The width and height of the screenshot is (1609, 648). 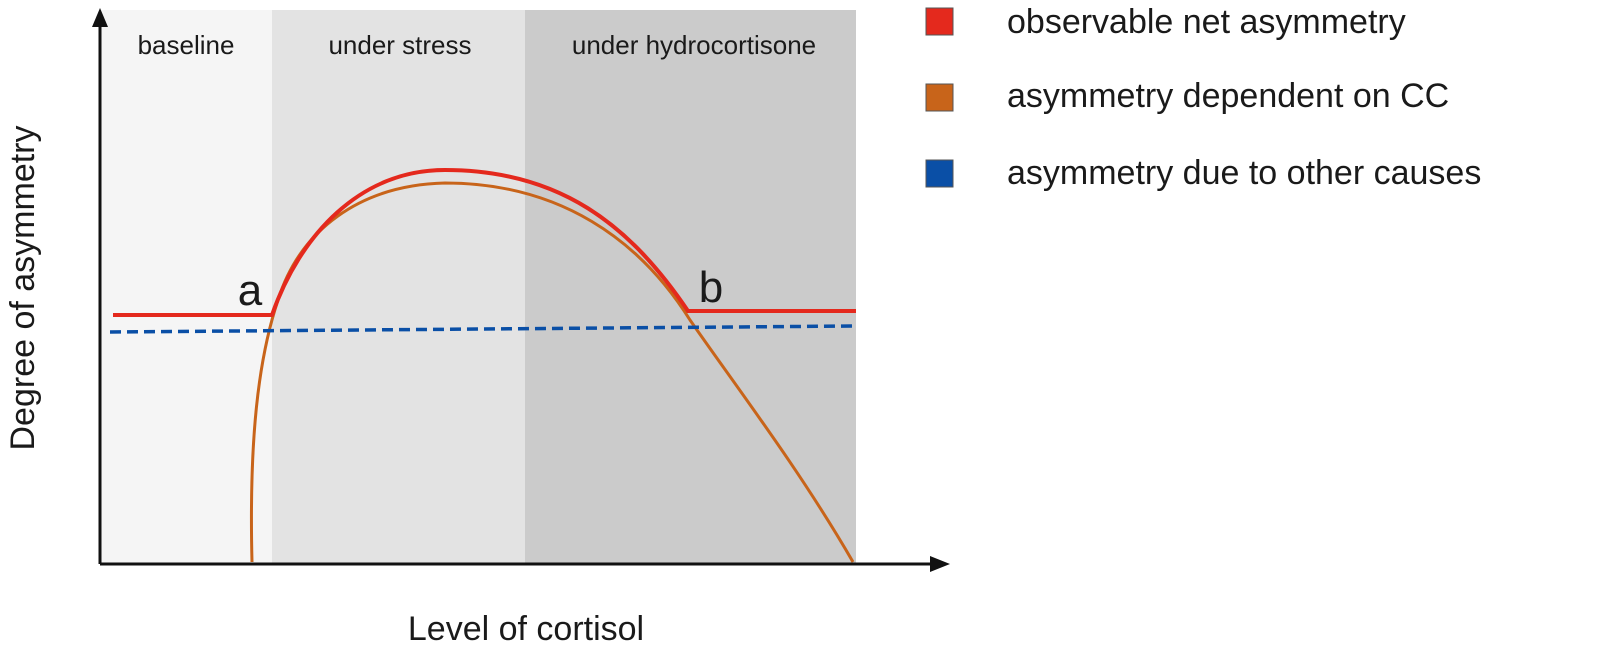 What do you see at coordinates (526, 629) in the screenshot?
I see `x-axis-title: Level of cortisol` at bounding box center [526, 629].